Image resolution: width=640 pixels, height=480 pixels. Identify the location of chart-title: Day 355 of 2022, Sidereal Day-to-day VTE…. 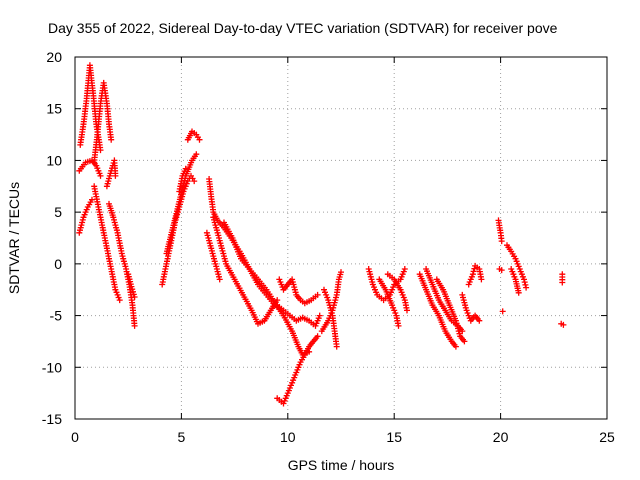
(303, 28).